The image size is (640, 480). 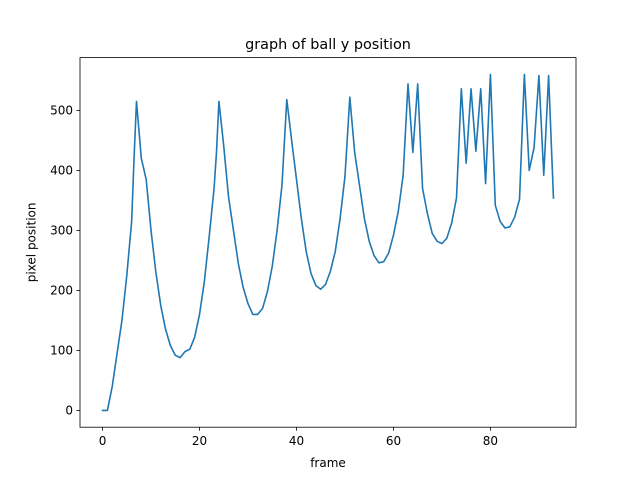 What do you see at coordinates (328, 463) in the screenshot?
I see `x-axis-label: frame` at bounding box center [328, 463].